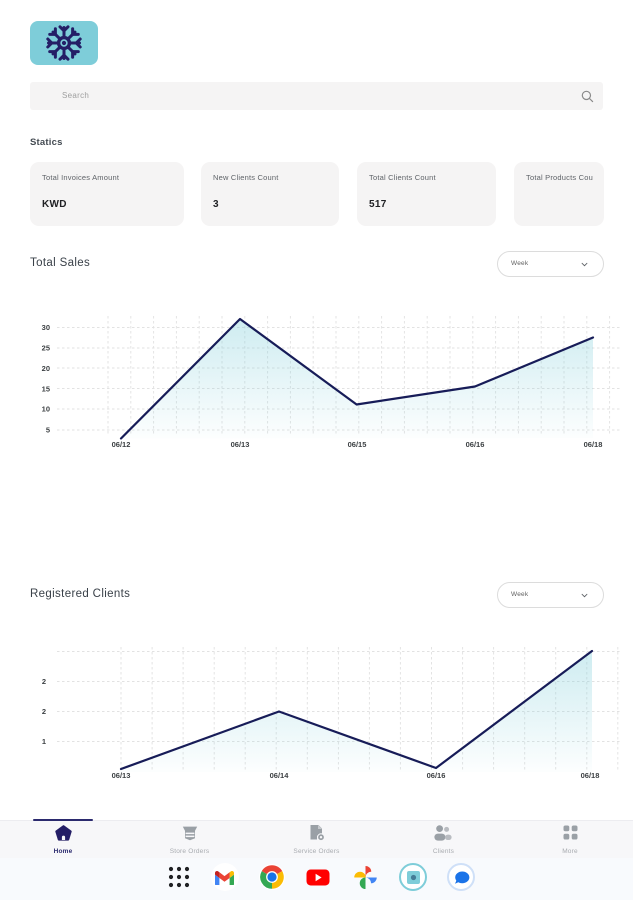 This screenshot has width=633, height=900. I want to click on svg-text: 15, so click(46, 389).